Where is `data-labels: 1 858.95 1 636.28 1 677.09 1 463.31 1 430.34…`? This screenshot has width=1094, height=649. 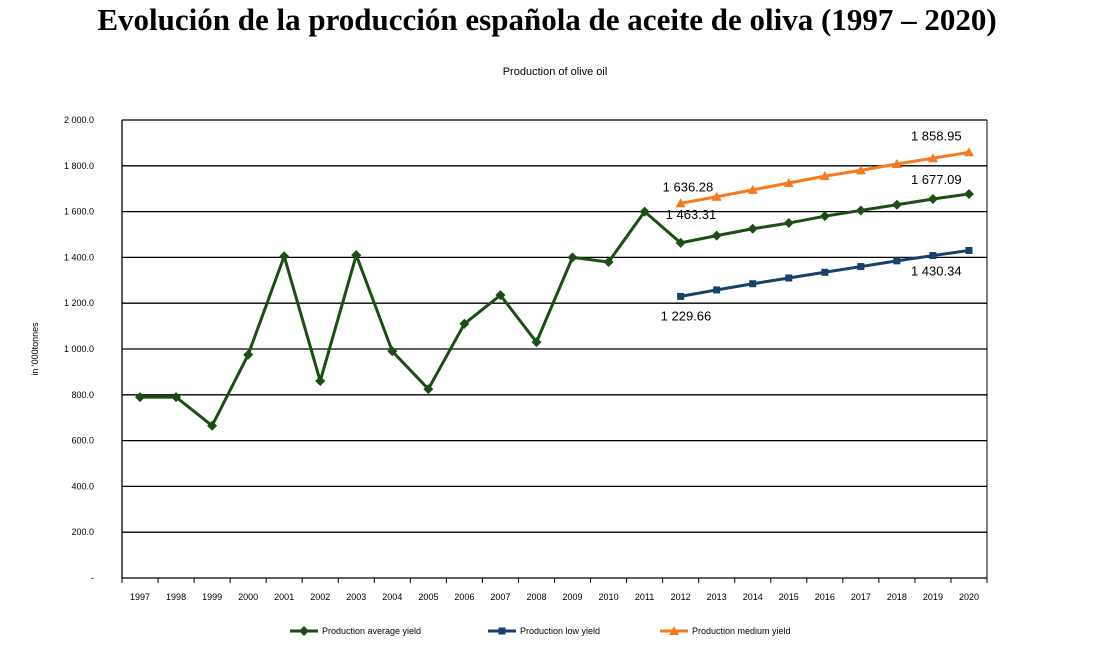
data-labels: 1 858.95 1 636.28 1 677.09 1 463.31 1 430.34… is located at coordinates (811, 225).